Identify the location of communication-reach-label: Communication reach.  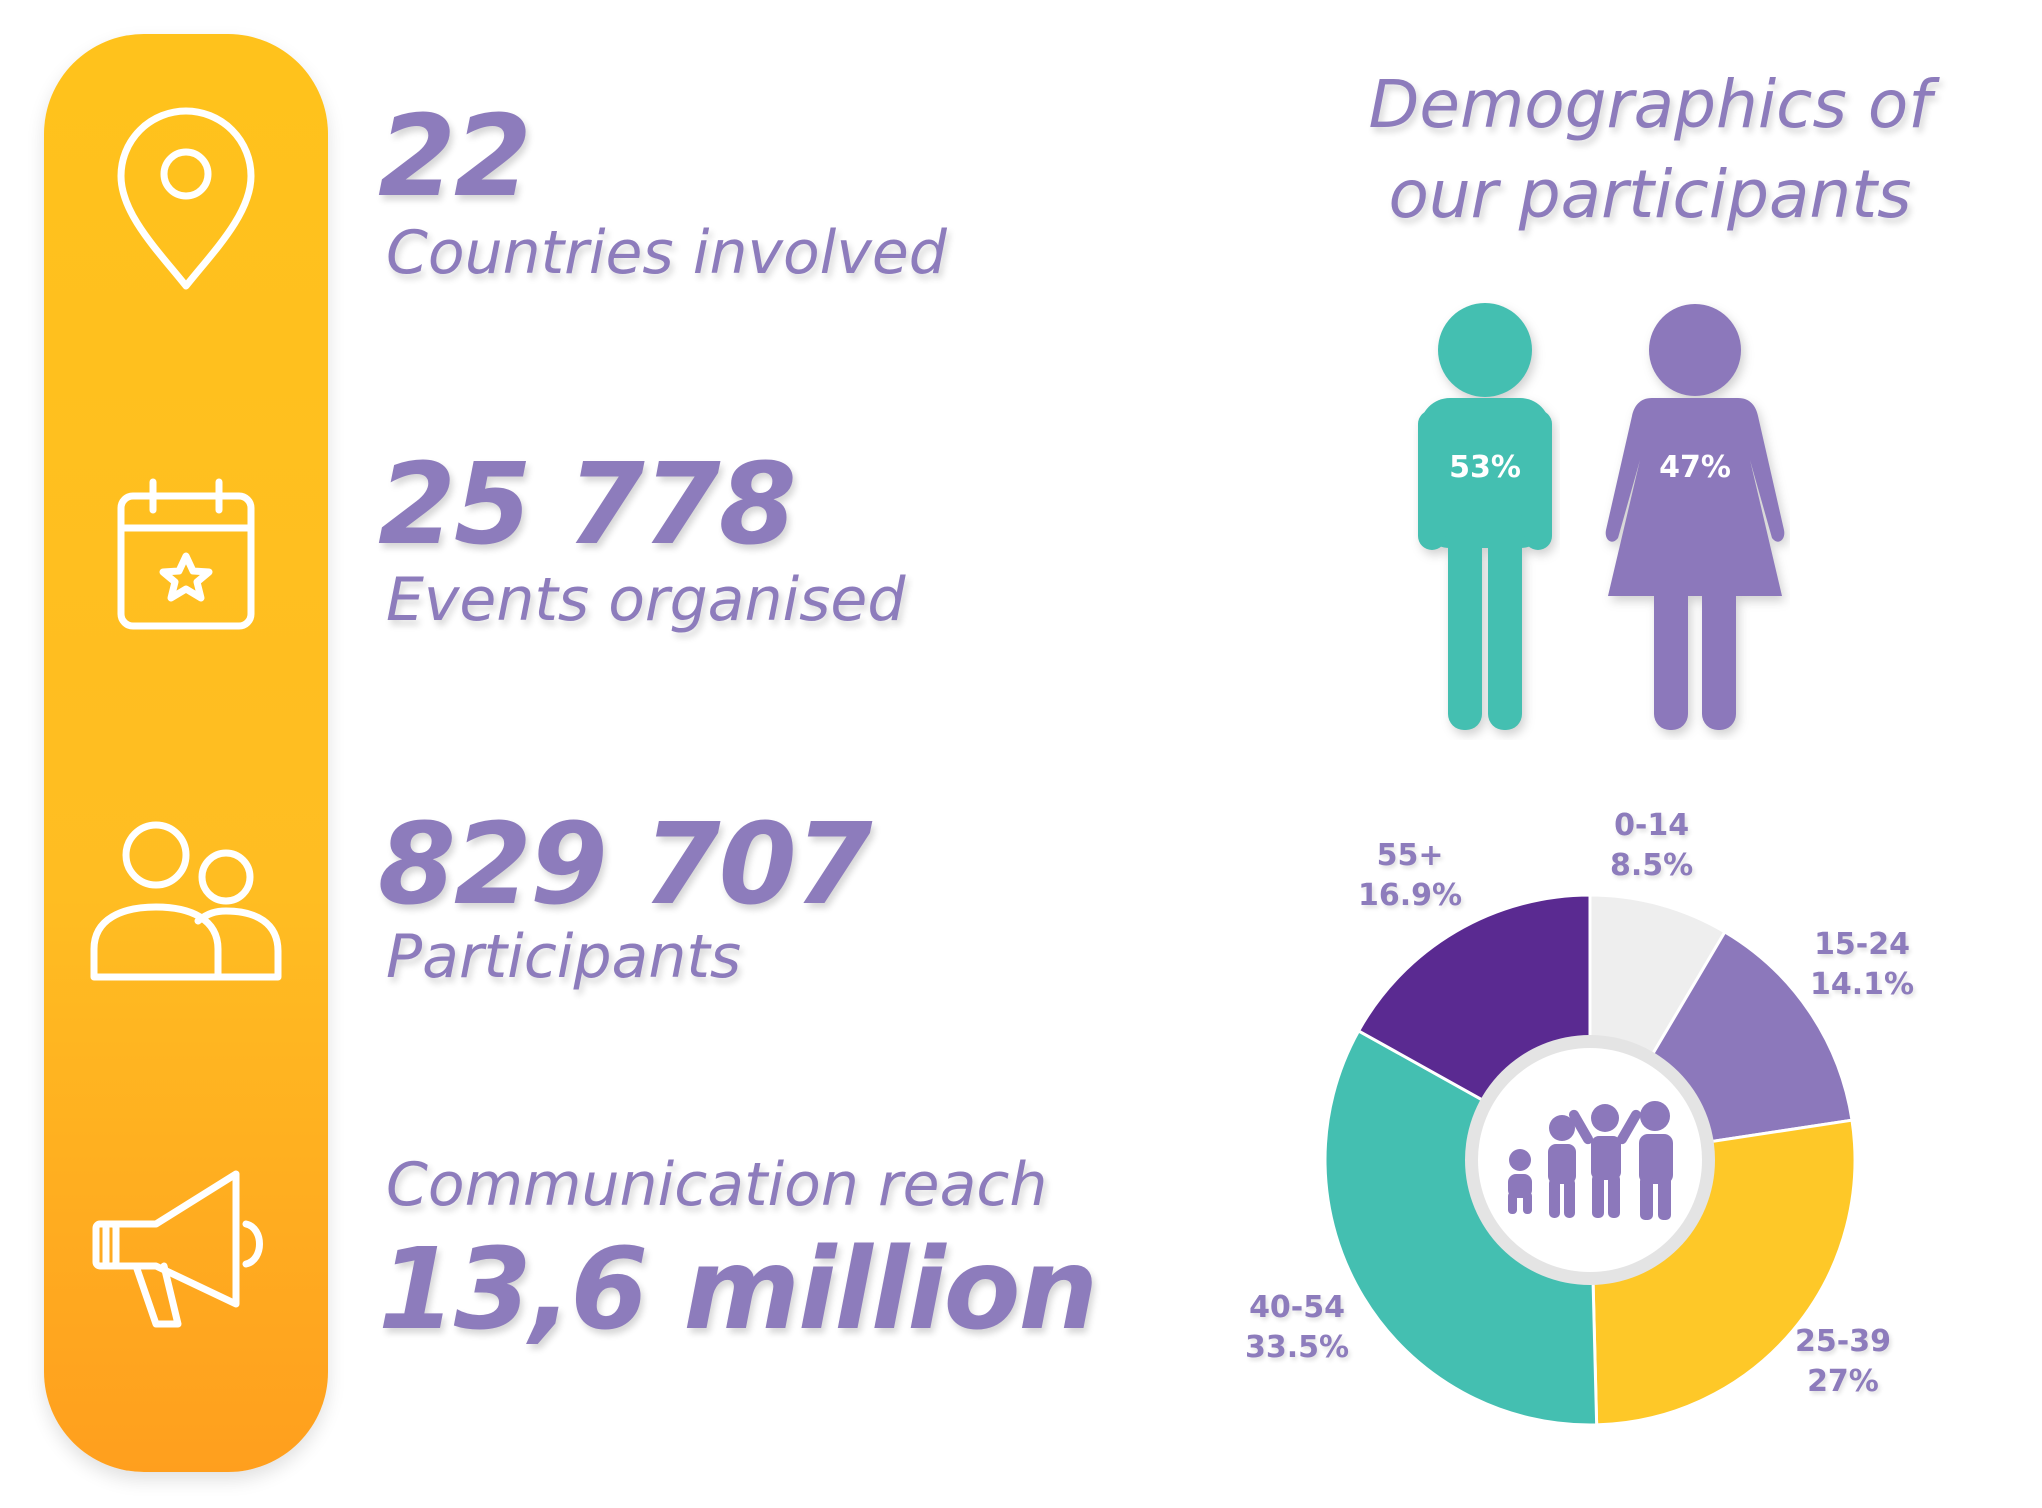
(717, 1185).